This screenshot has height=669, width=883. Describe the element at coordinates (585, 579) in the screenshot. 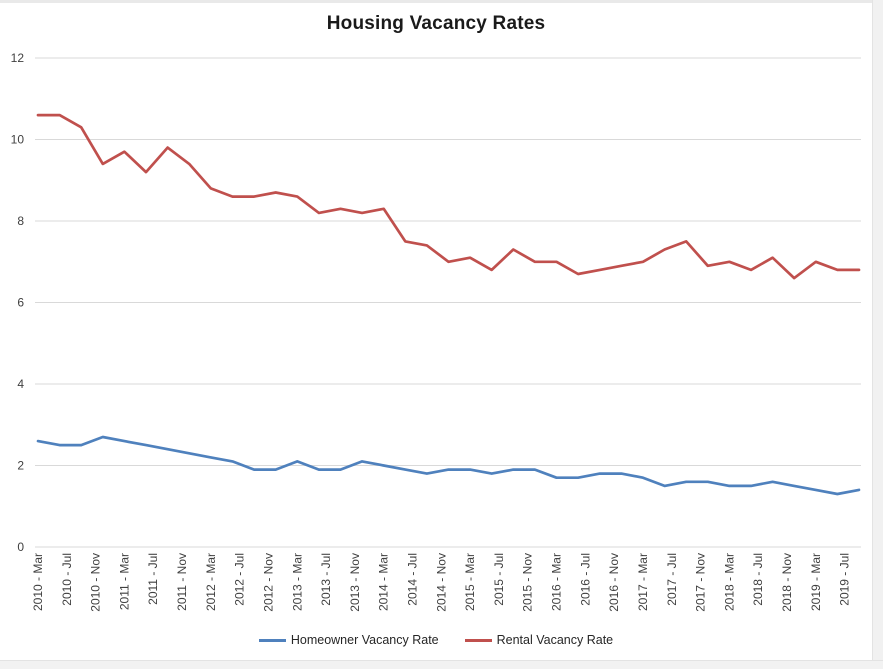

I see `x-tick-label: 2016 - Jul` at that location.